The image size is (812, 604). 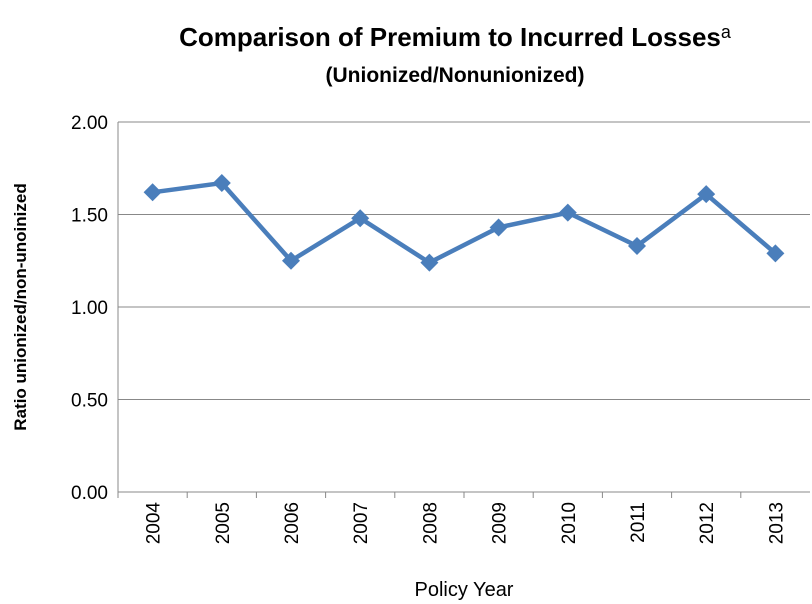 What do you see at coordinates (89, 123) in the screenshot?
I see `y-tick-label: 2.00` at bounding box center [89, 123].